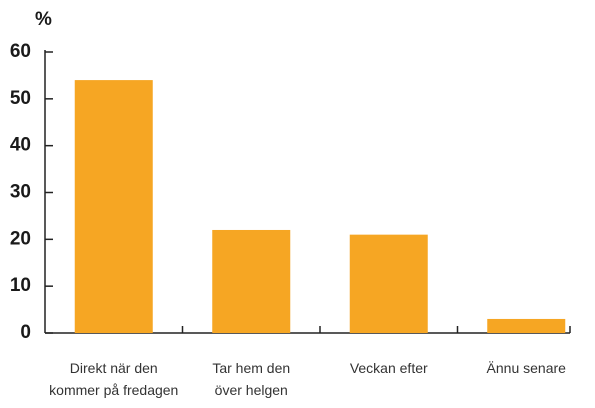  What do you see at coordinates (43, 19) in the screenshot?
I see `y-axis-label: %` at bounding box center [43, 19].